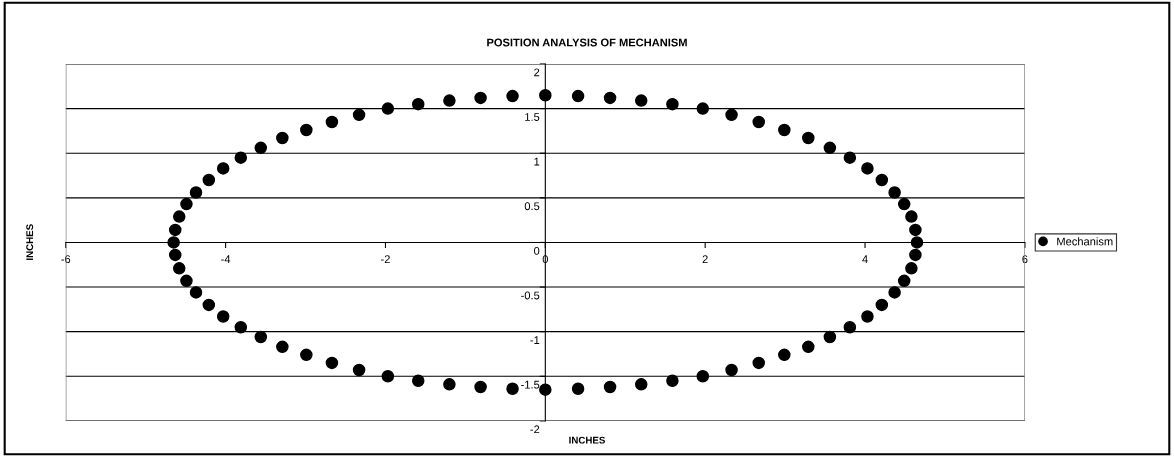 This screenshot has height=457, width=1174. Describe the element at coordinates (587, 440) in the screenshot. I see `x-axis-title: INCHES` at that location.